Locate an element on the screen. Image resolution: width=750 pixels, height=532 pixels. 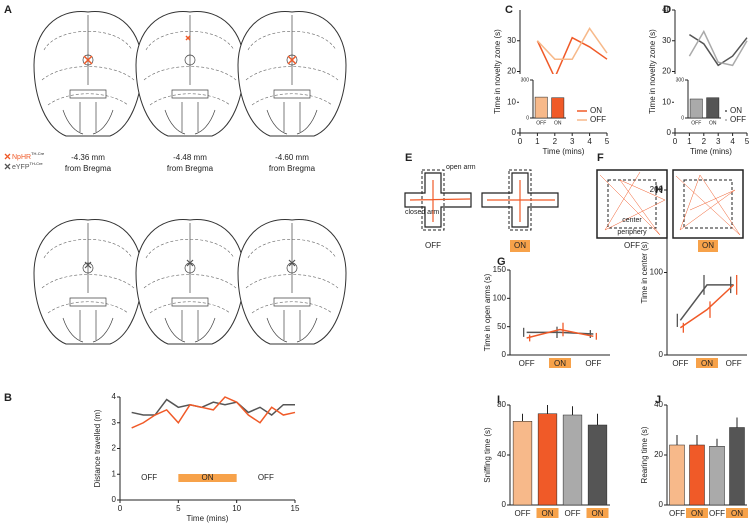
bregma-label: -4.60 mm is located at coordinates (292, 157).